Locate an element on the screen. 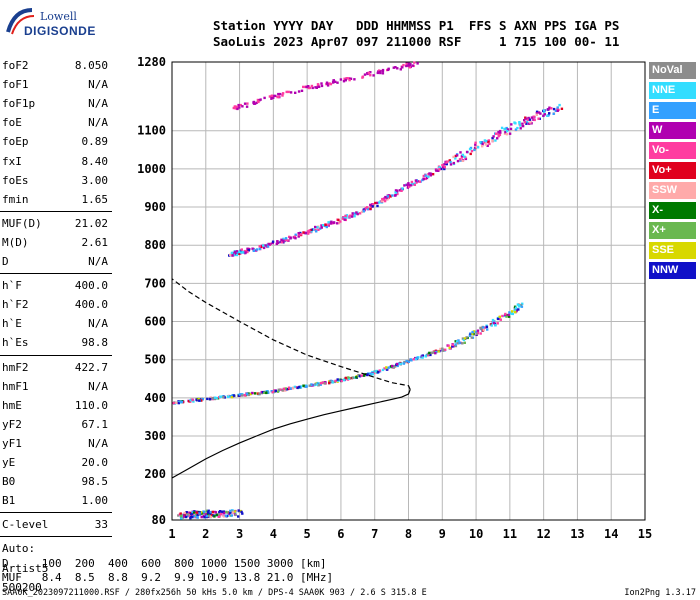 The width and height of the screenshot is (700, 600). param-row: foEp 0.89 is located at coordinates (56, 141).